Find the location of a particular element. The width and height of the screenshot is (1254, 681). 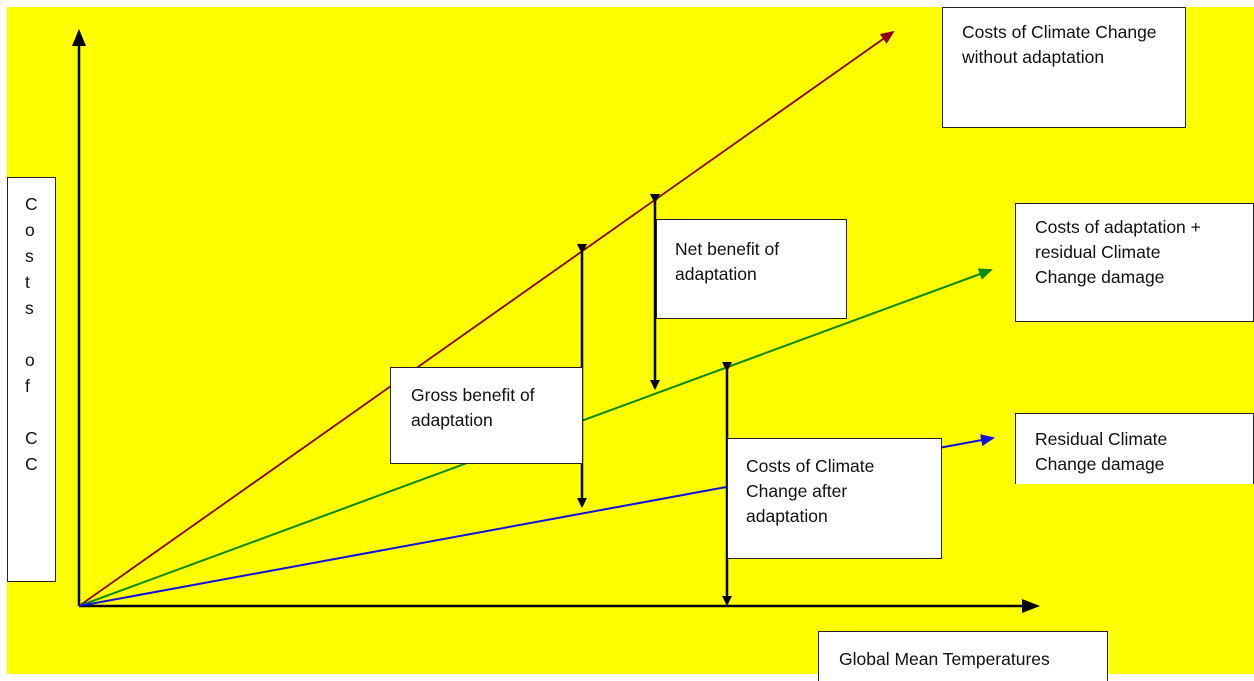

after-adaptation-box: Costs of Climate Change after adaptation is located at coordinates (834, 498).